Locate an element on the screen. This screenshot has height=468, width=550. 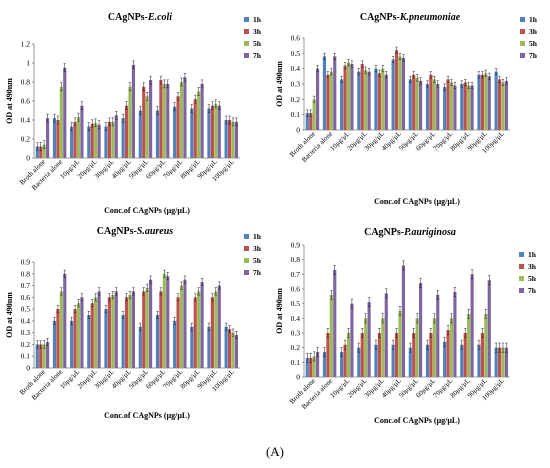
chart-title-organism: P.auriginosa is located at coordinates (430, 232).